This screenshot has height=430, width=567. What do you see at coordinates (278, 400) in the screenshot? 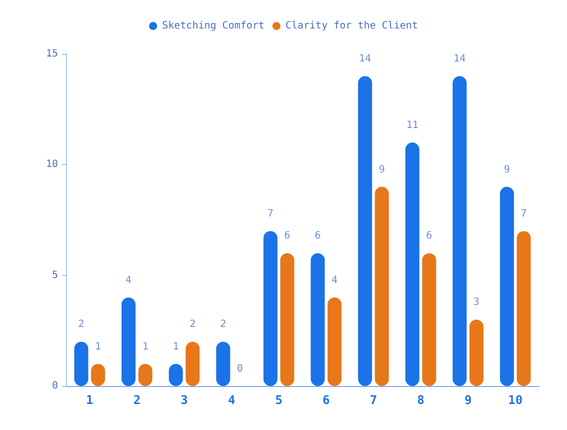
I see `x-tick-label: 5` at bounding box center [278, 400].